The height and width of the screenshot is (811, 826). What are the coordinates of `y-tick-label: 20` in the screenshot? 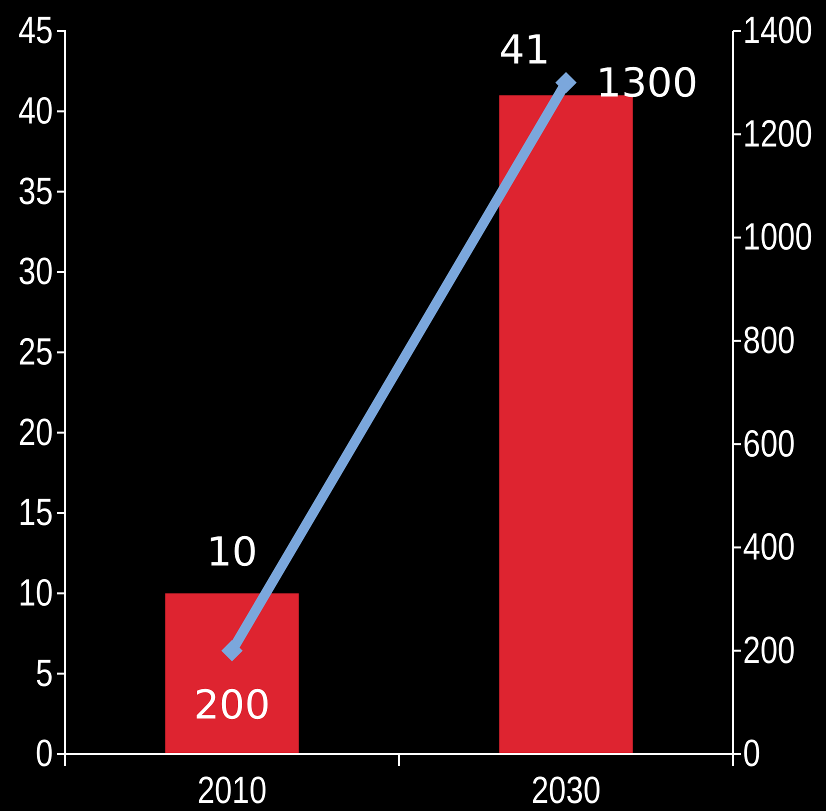 It's located at (35, 433).